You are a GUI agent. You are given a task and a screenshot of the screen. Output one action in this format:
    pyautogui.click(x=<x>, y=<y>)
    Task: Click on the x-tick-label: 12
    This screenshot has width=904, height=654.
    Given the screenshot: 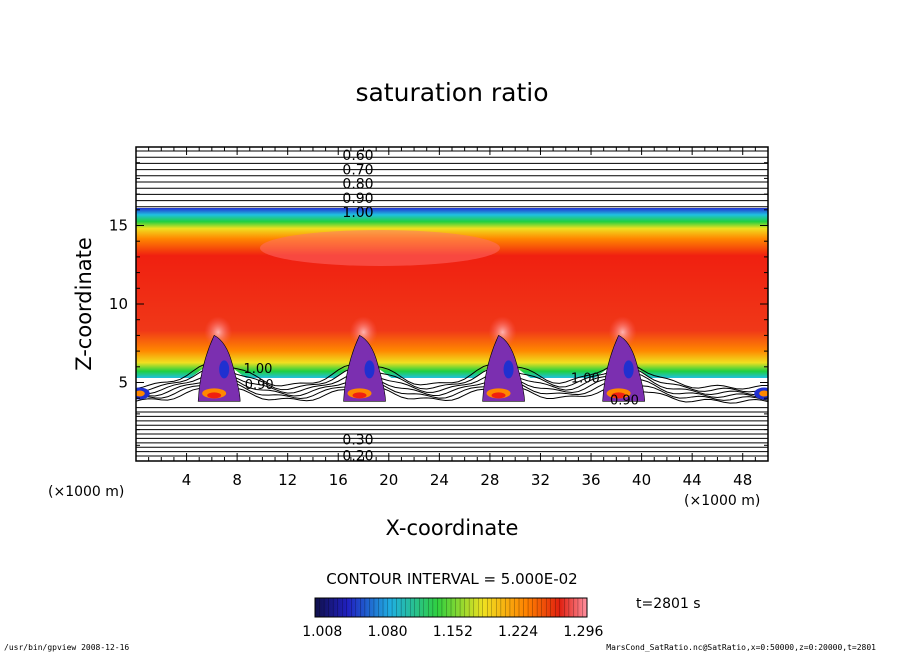 What is the action you would take?
    pyautogui.click(x=287, y=480)
    